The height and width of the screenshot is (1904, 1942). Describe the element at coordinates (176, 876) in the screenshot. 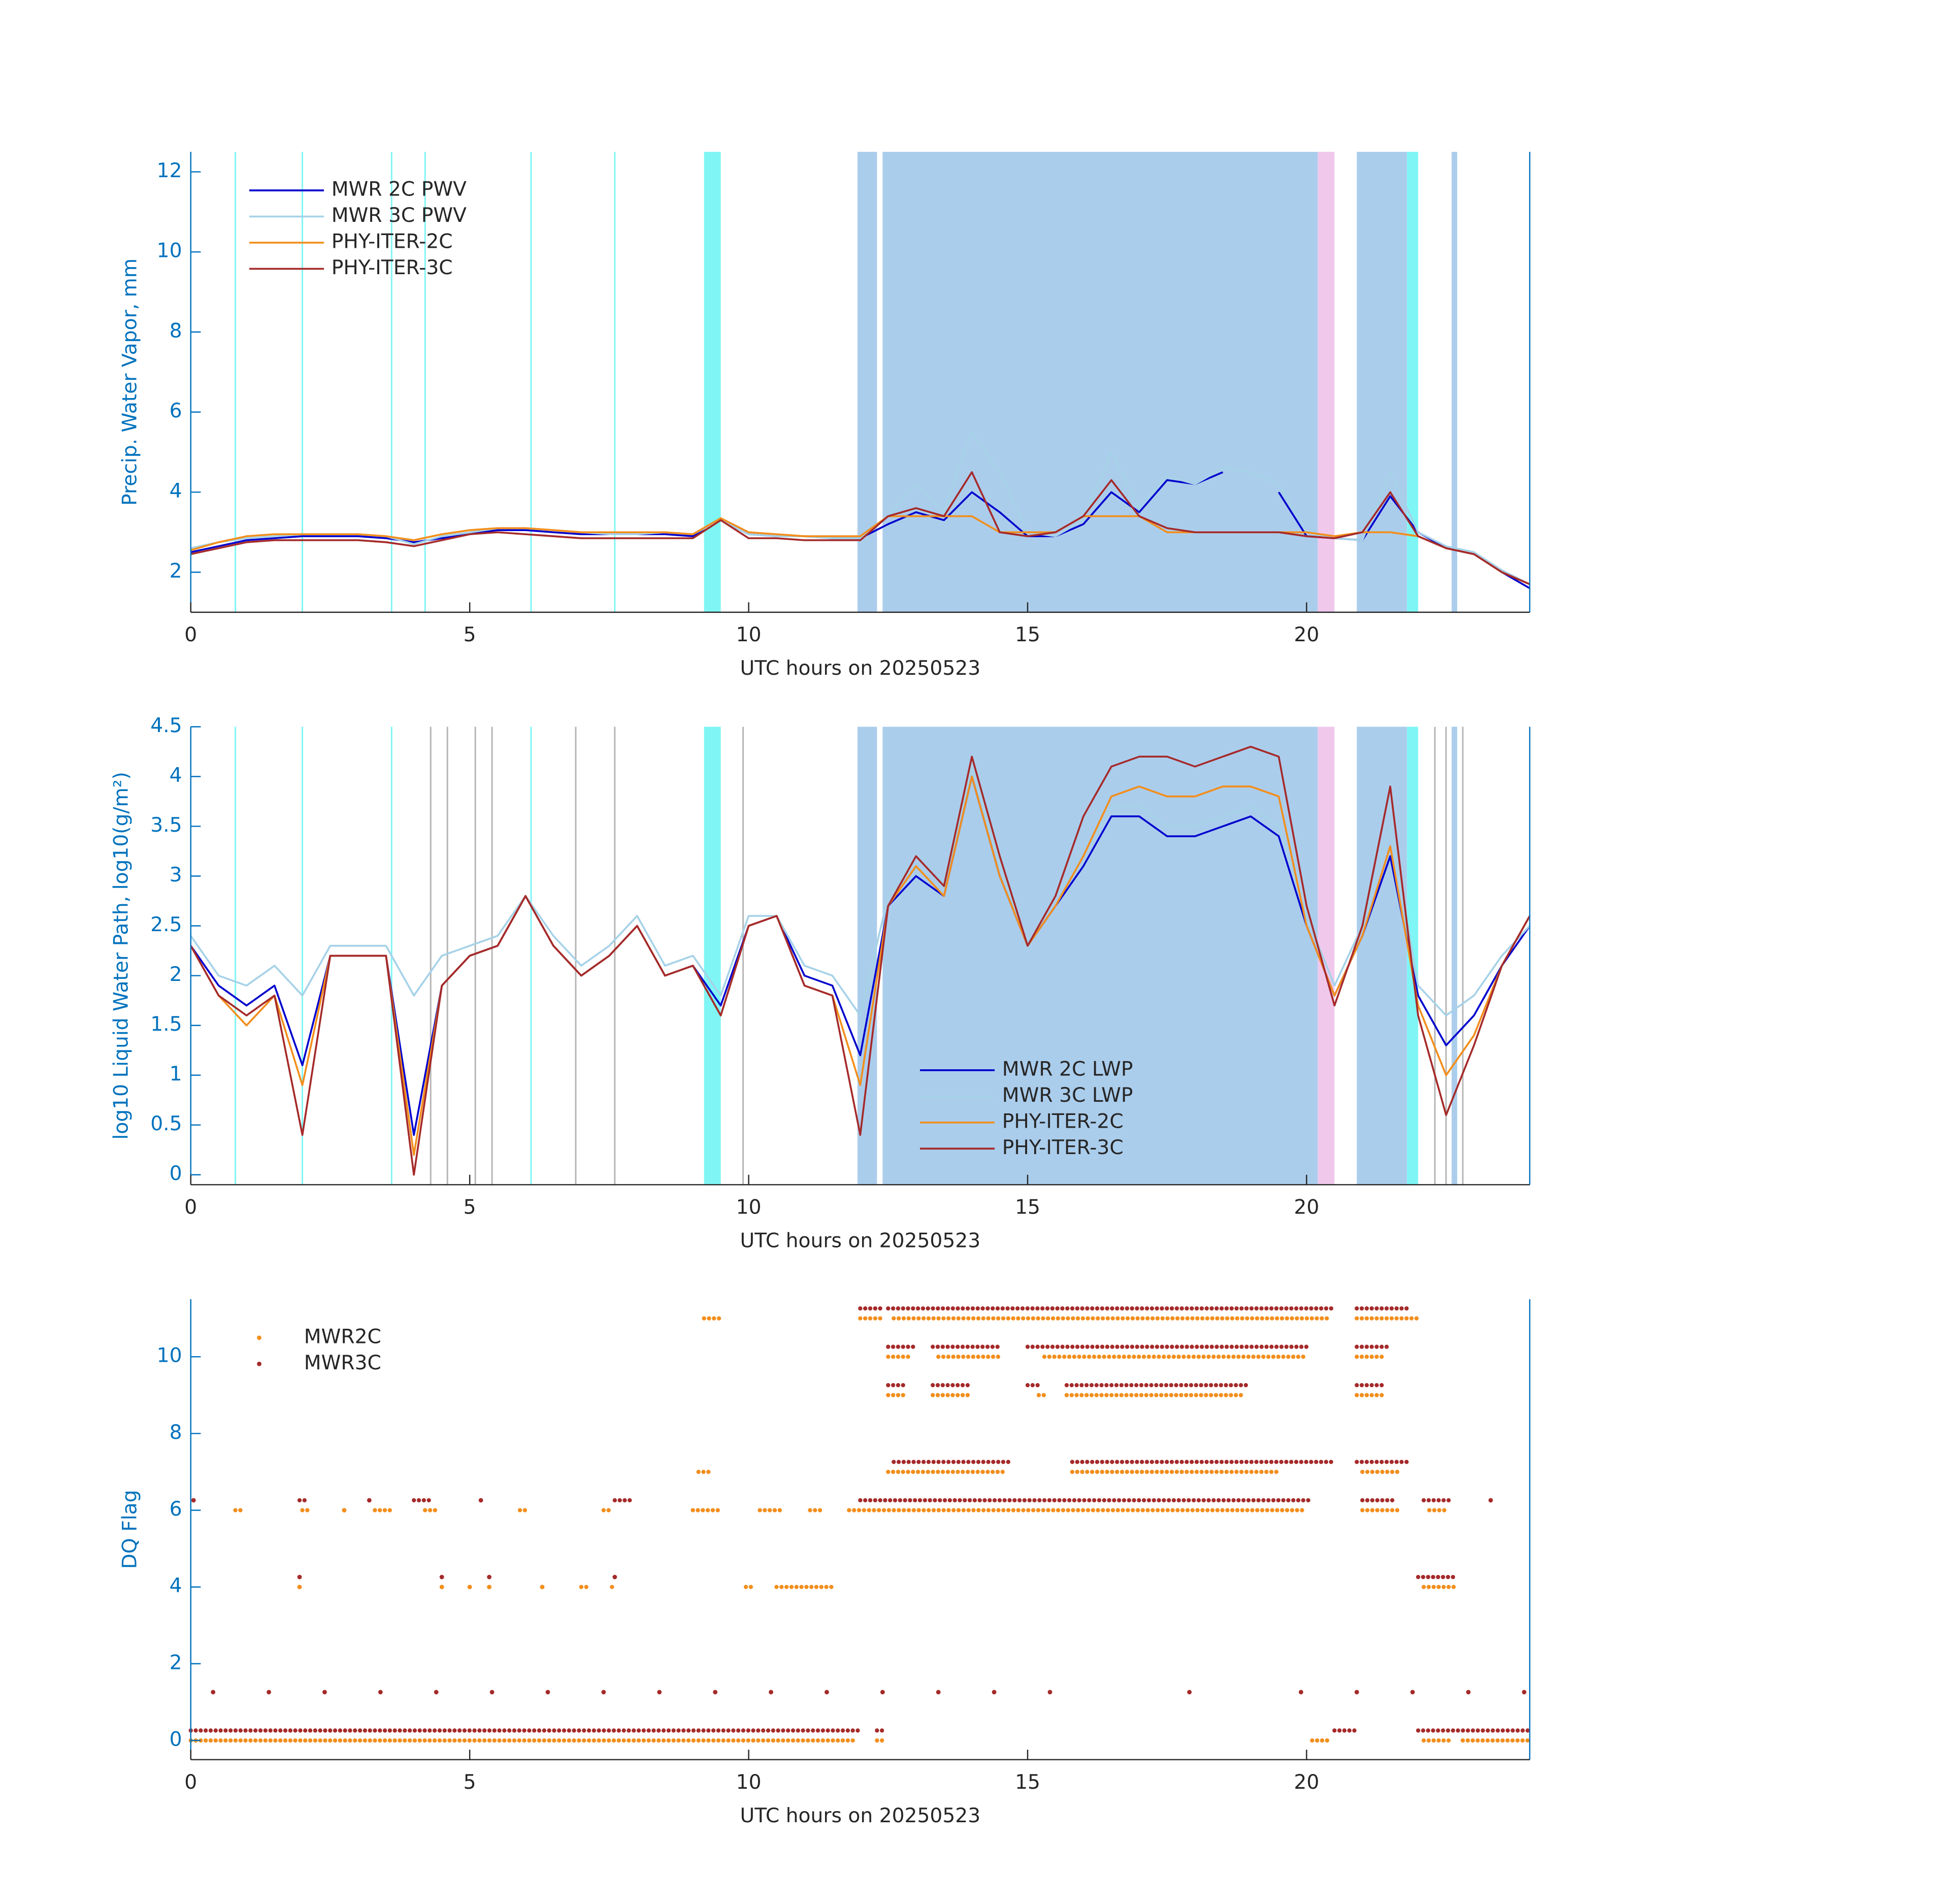

I see `y-tick-label: 3` at that location.